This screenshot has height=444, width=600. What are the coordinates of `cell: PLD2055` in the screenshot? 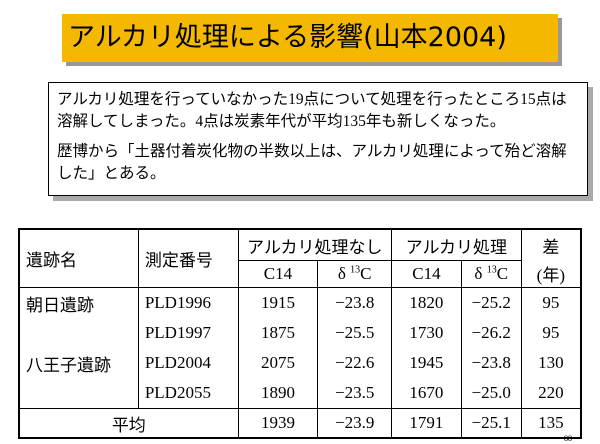 It's located at (188, 393).